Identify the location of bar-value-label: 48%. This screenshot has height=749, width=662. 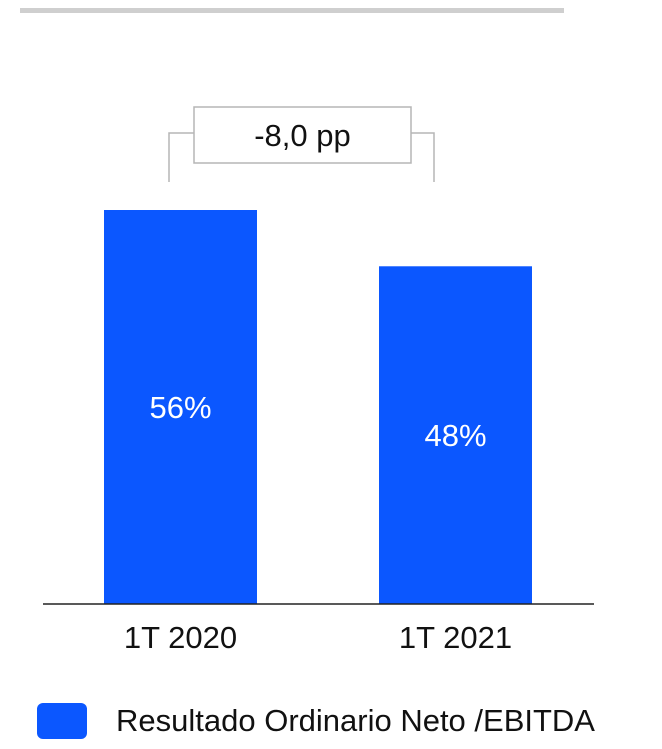
(455, 435).